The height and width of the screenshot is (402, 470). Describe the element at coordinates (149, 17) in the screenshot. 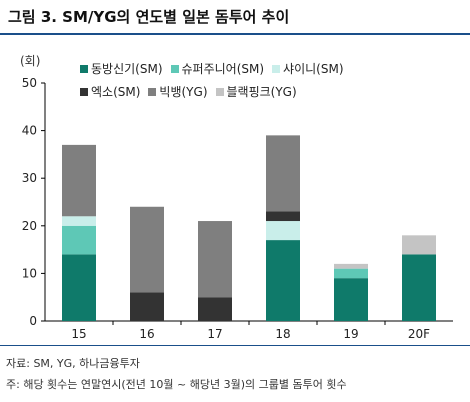

I see `chart-title: 그림 3. SM/YG의 연도별 일본 돔투어 추이` at that location.